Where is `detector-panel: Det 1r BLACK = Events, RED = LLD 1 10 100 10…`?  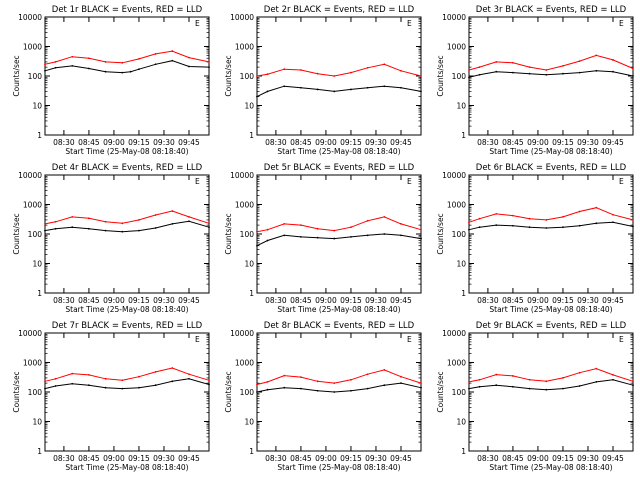 detector-panel: Det 1r BLACK = Events, RED = LLD 1 10 100 10… is located at coordinates (111, 80).